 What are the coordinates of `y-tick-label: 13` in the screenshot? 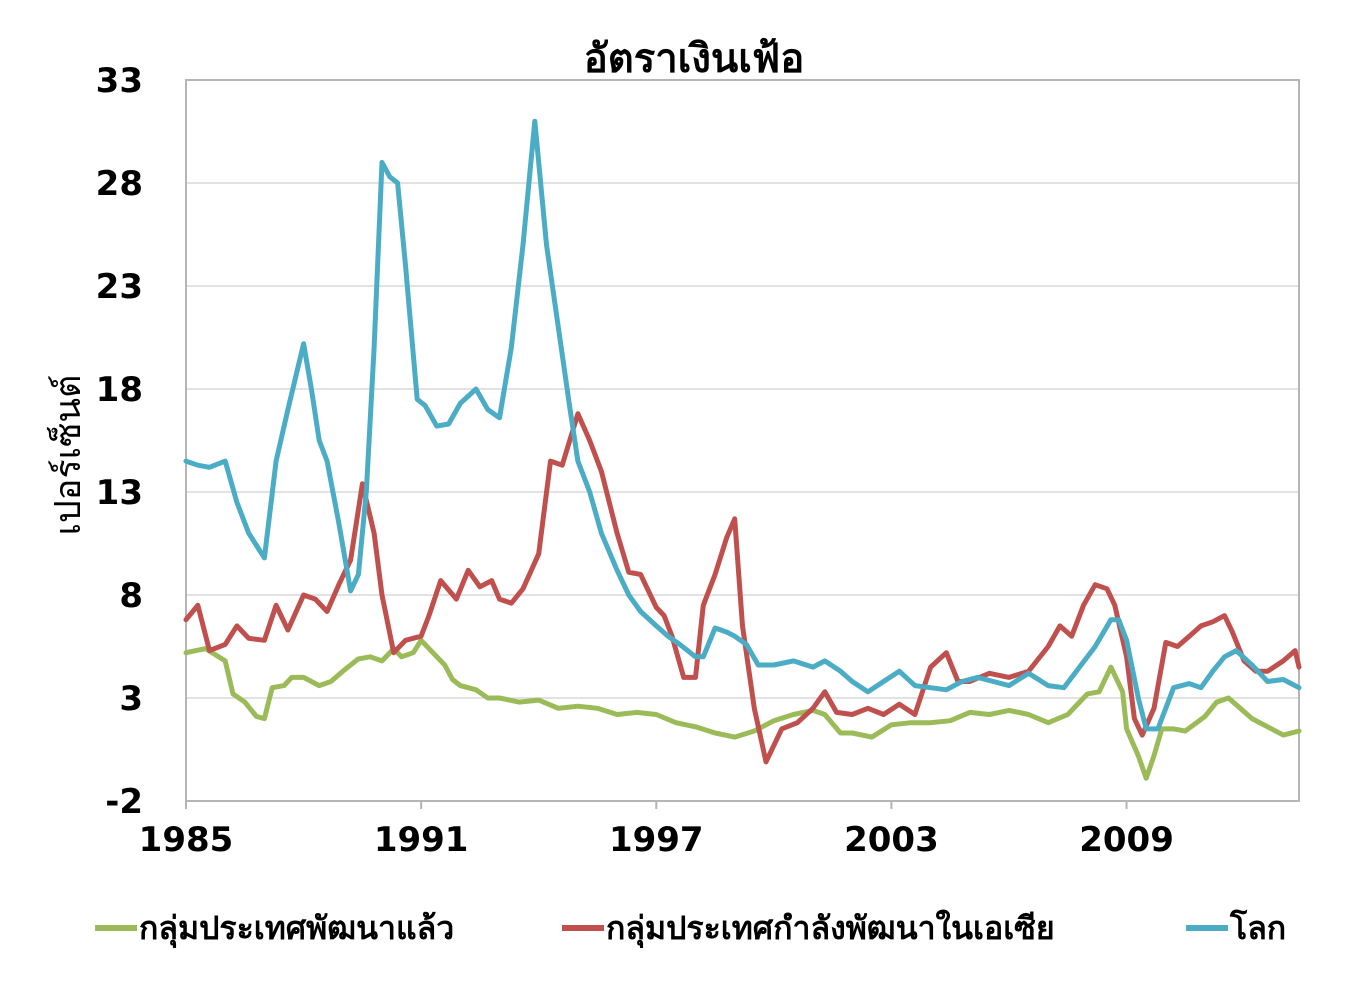 It's located at (119, 493).